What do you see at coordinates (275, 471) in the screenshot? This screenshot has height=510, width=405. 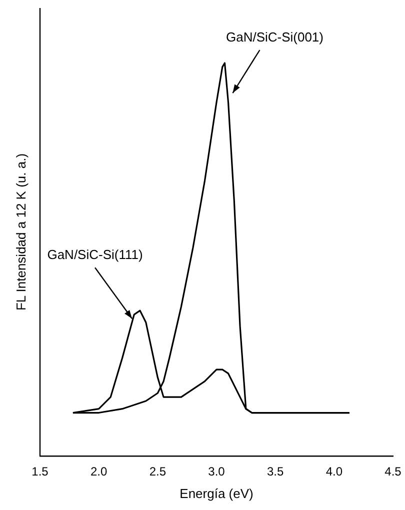 I see `x-tick-label: 3.5` at bounding box center [275, 471].